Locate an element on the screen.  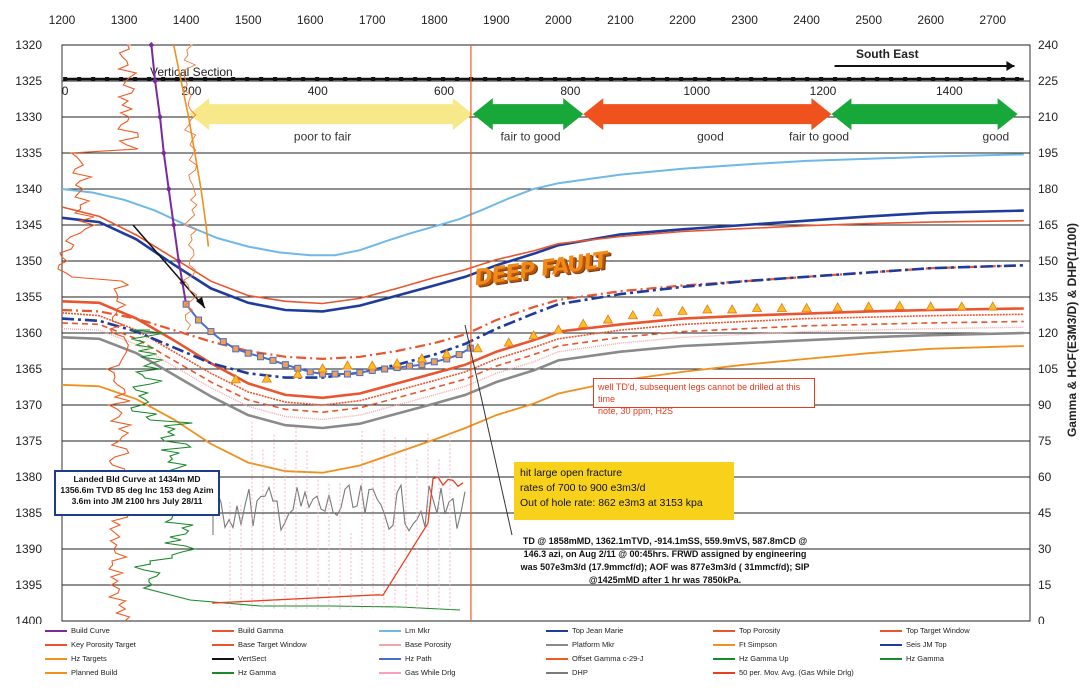
legend-item: Hz Gamma Up is located at coordinates (751, 658).